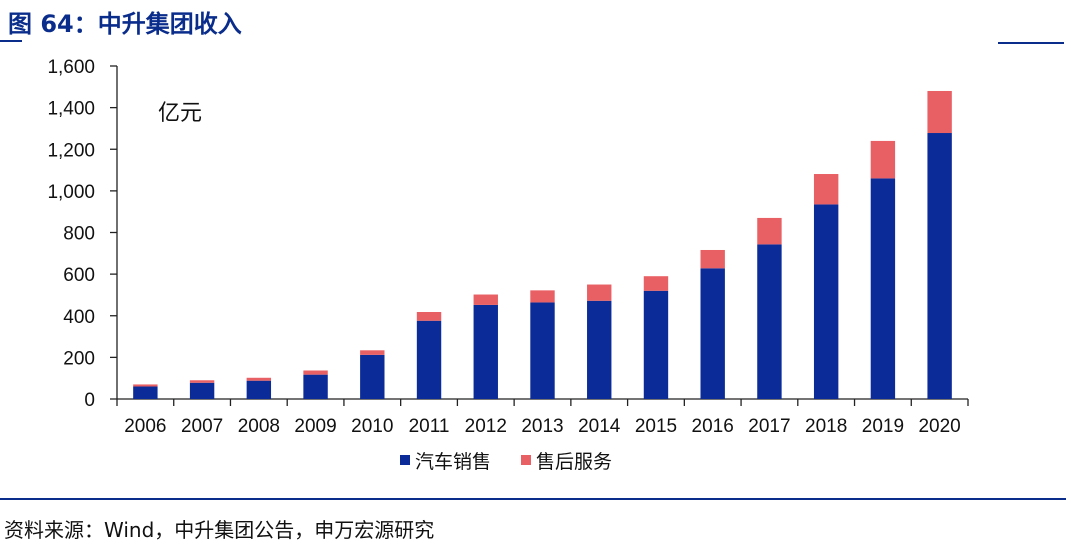 This screenshot has width=1071, height=547. I want to click on y-tick-label: 1,200, so click(71, 150).